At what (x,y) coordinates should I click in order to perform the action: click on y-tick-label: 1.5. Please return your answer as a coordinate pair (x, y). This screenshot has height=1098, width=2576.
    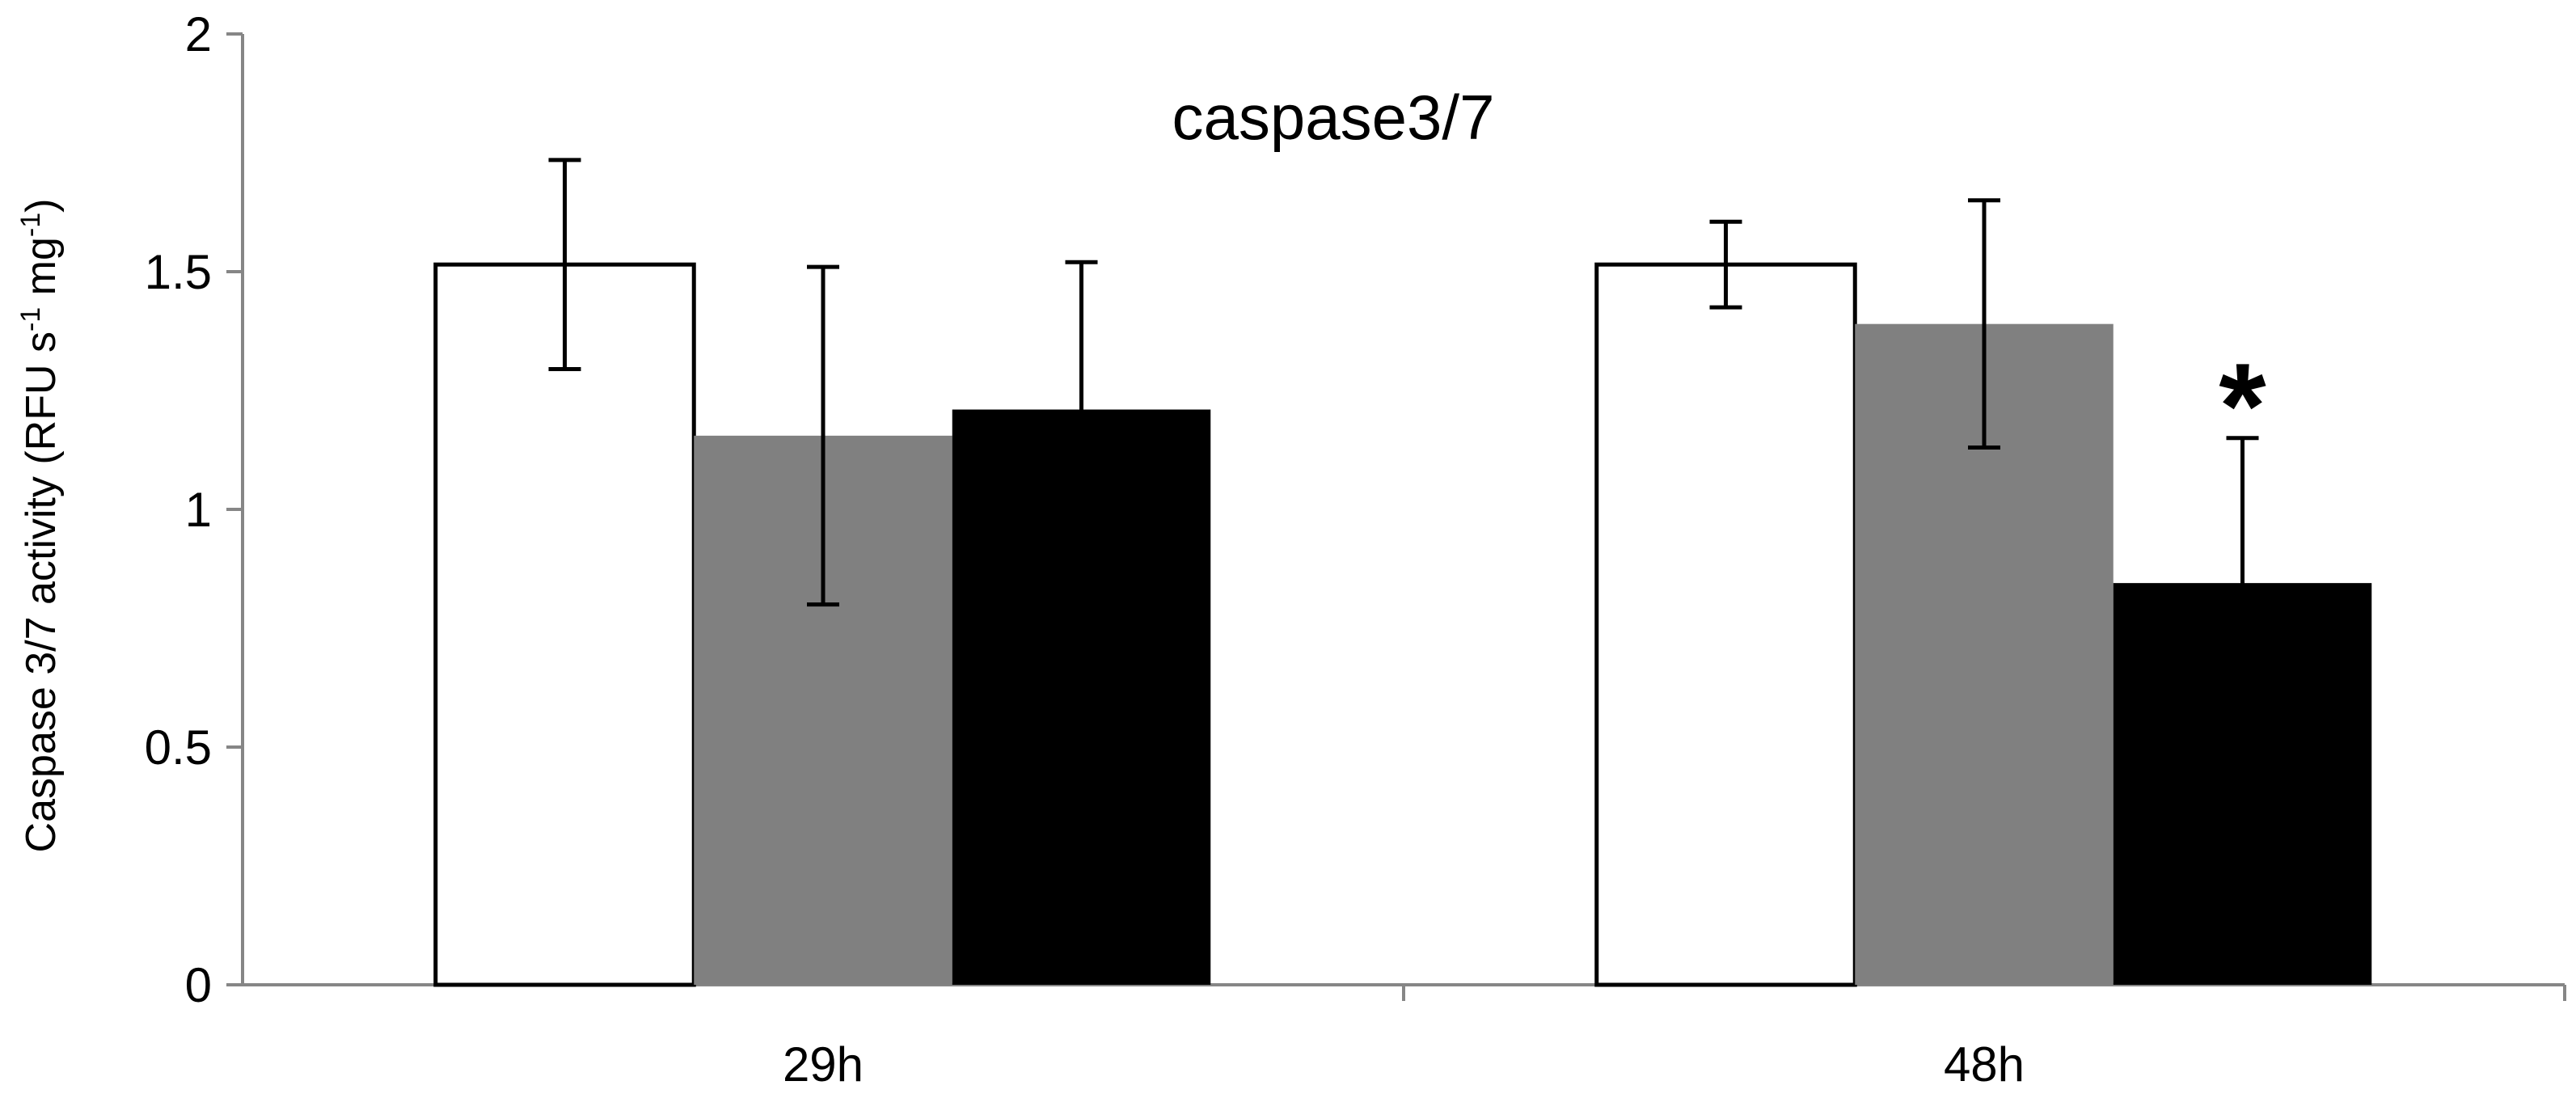
    Looking at the image, I should click on (178, 272).